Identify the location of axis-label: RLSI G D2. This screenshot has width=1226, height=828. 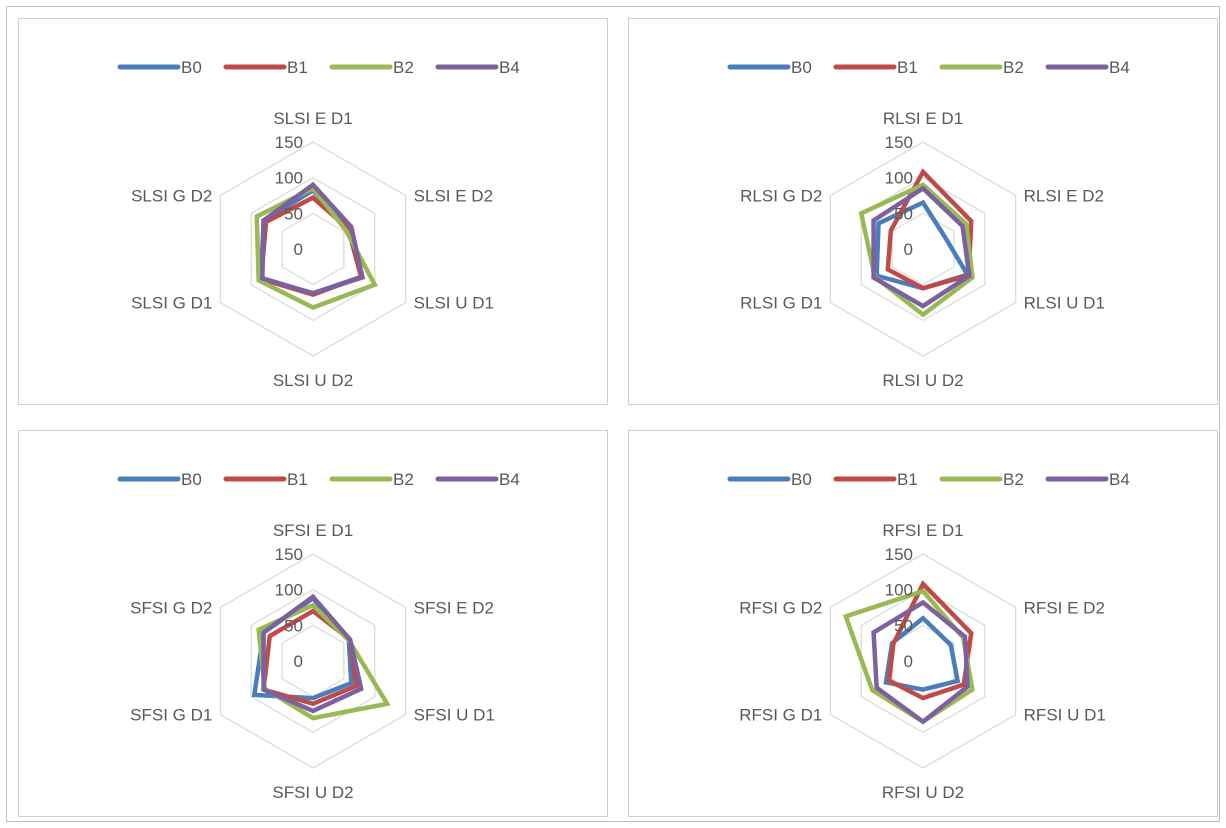
(781, 196).